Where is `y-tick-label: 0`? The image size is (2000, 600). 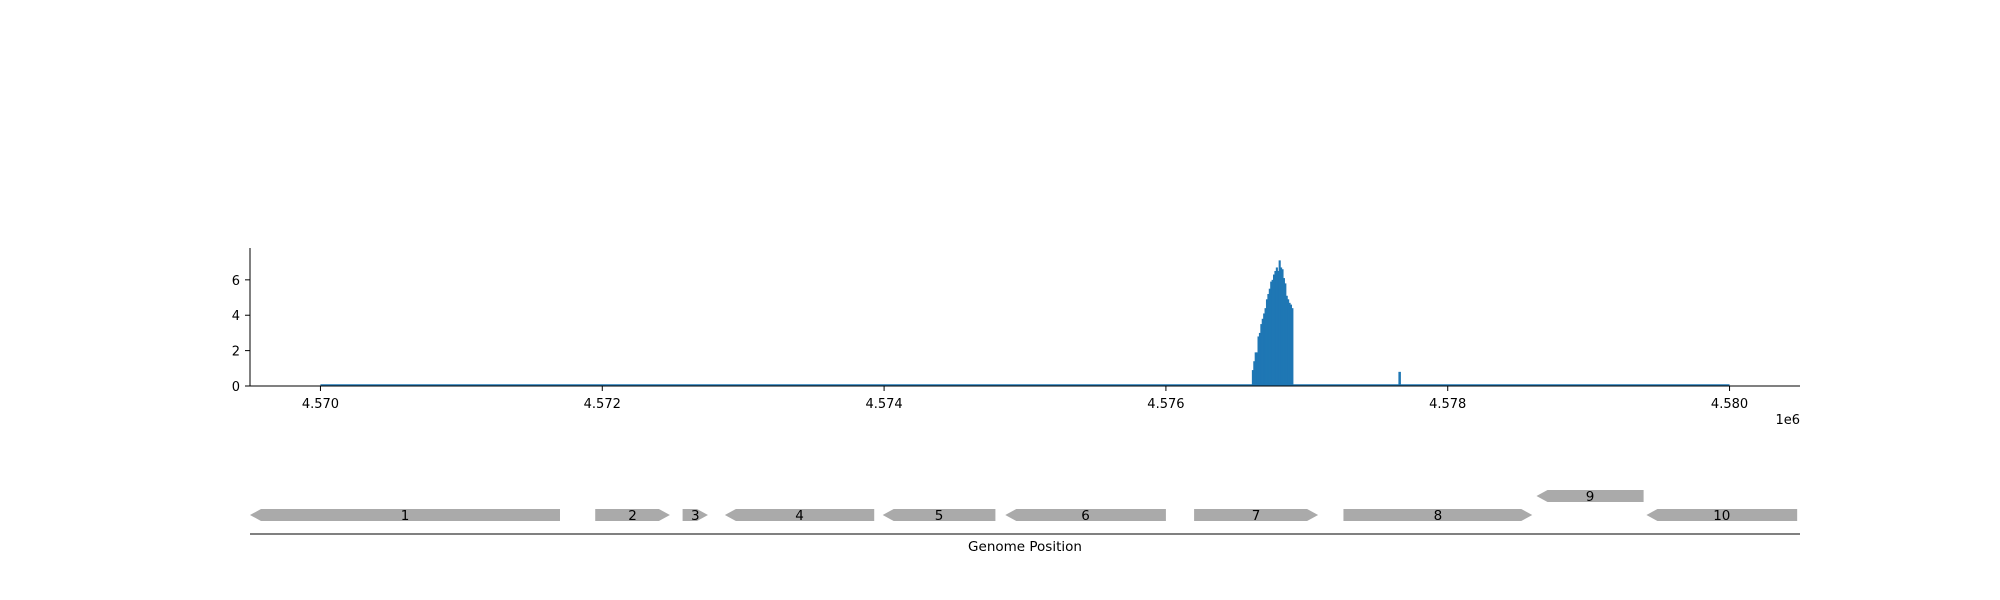
y-tick-label: 0 is located at coordinates (236, 387).